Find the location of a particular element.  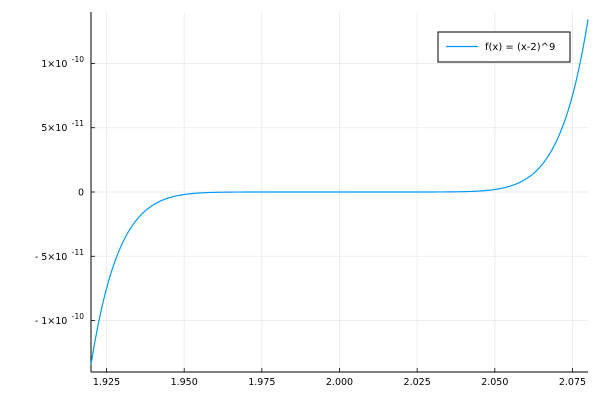

x-tick-label: 2.050 is located at coordinates (494, 382).